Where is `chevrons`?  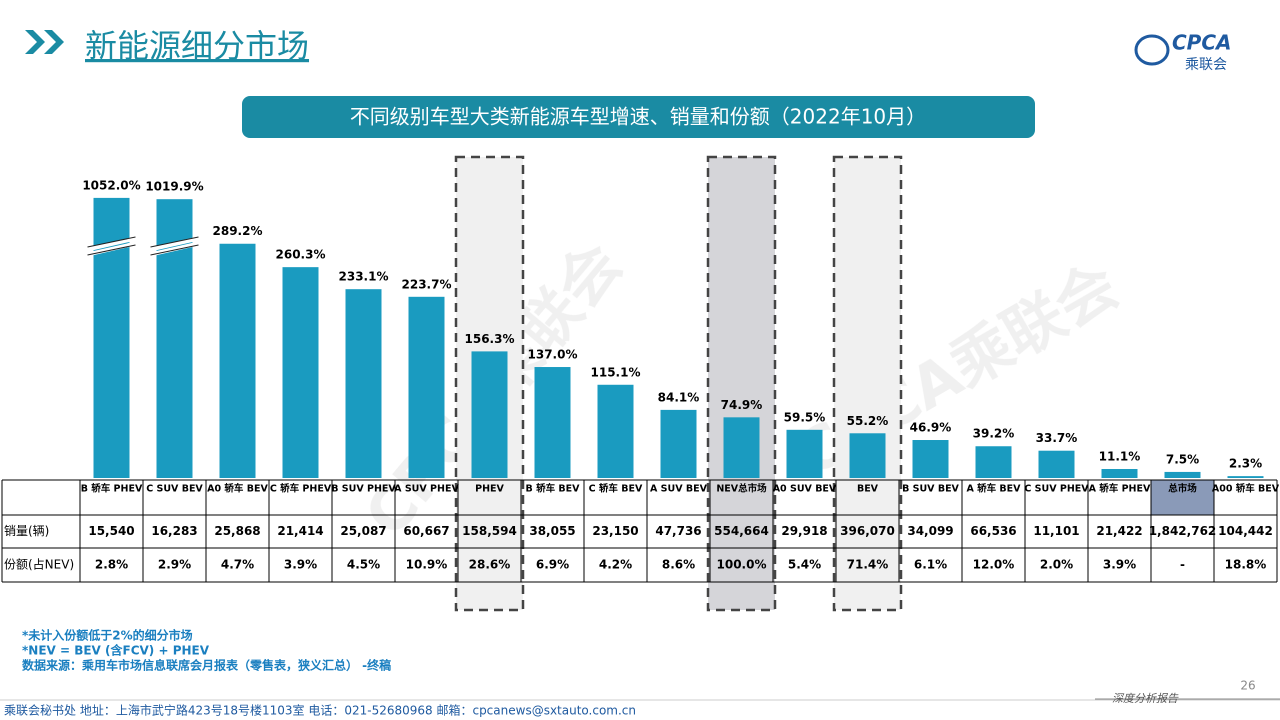 chevrons is located at coordinates (44, 42).